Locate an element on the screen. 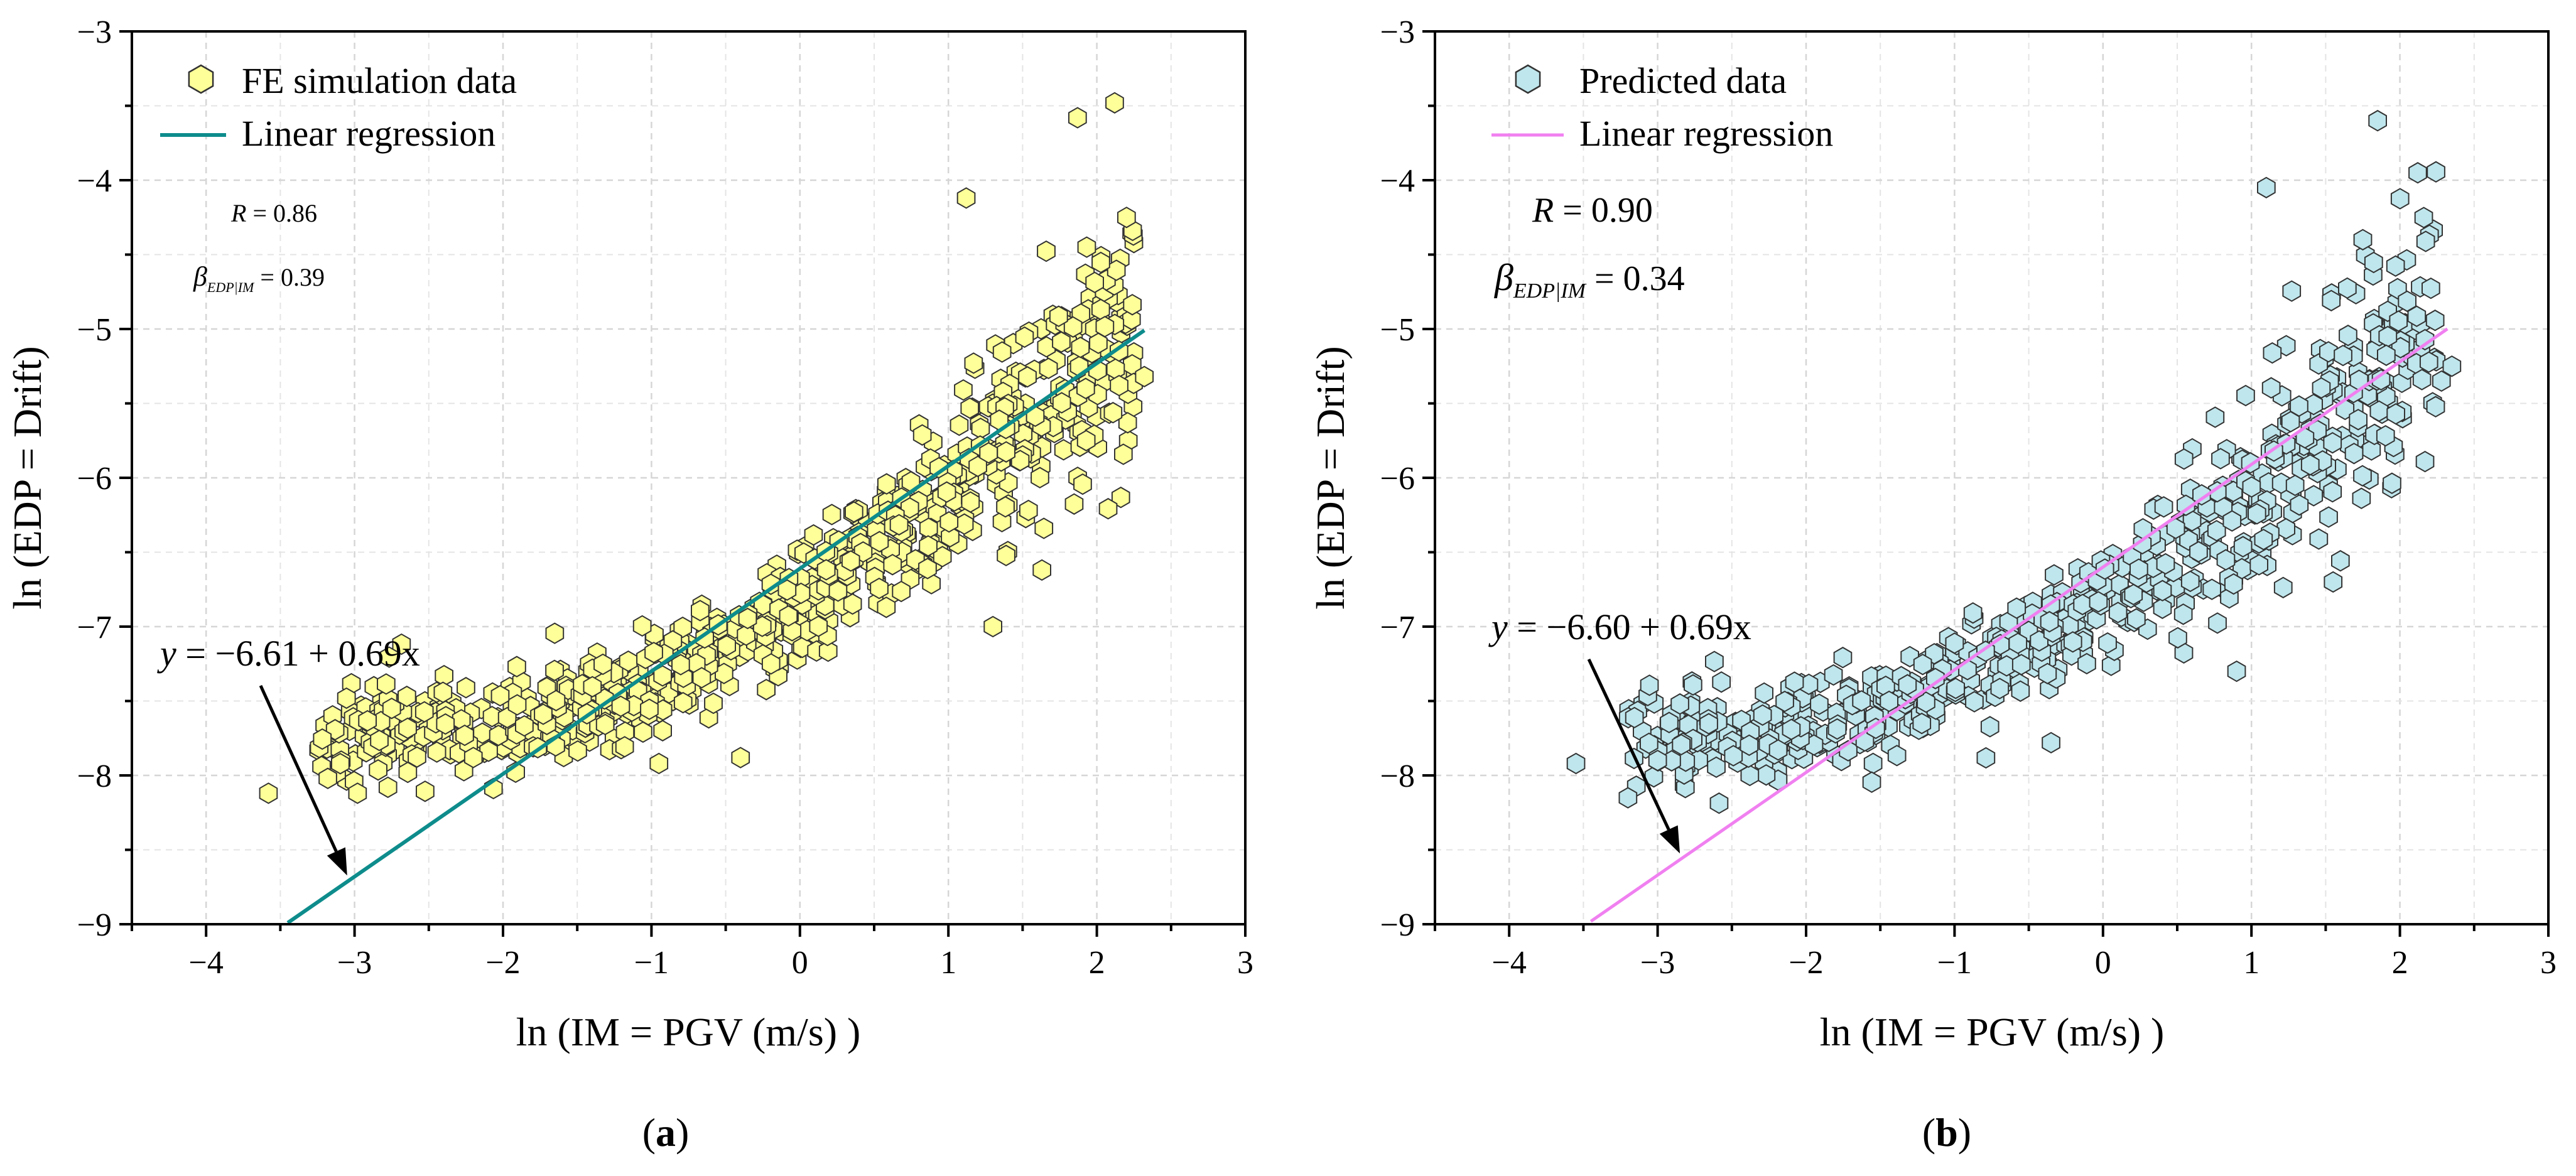 This screenshot has width=2576, height=1176. y-tick-label: −5 is located at coordinates (1397, 330).